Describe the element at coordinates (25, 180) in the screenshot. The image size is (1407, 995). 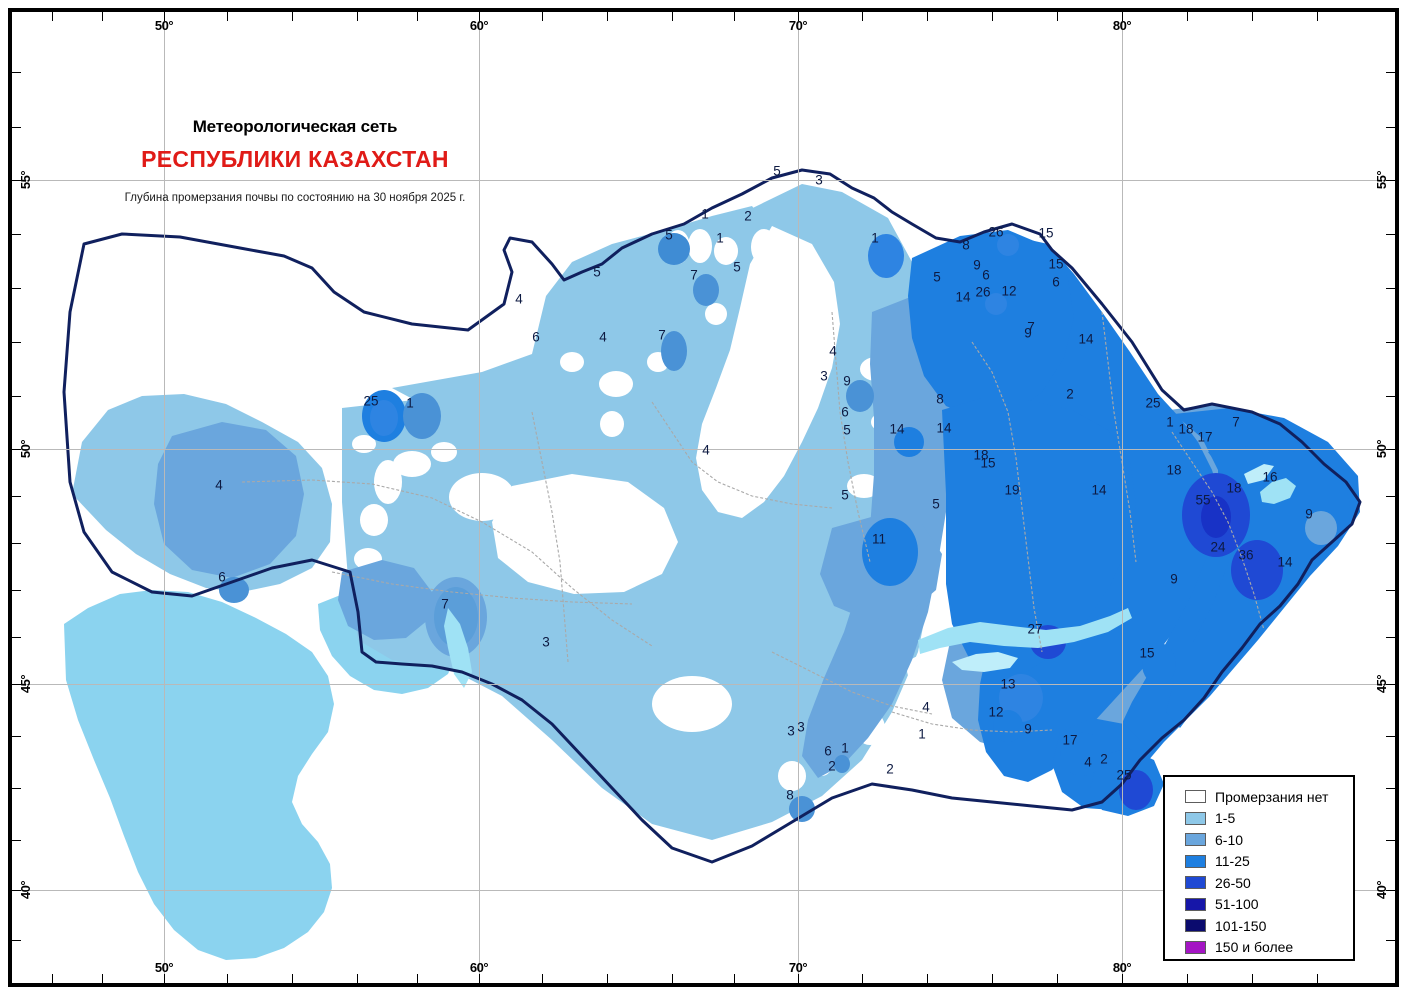
I see `lat-label-55-left: 55°` at that location.